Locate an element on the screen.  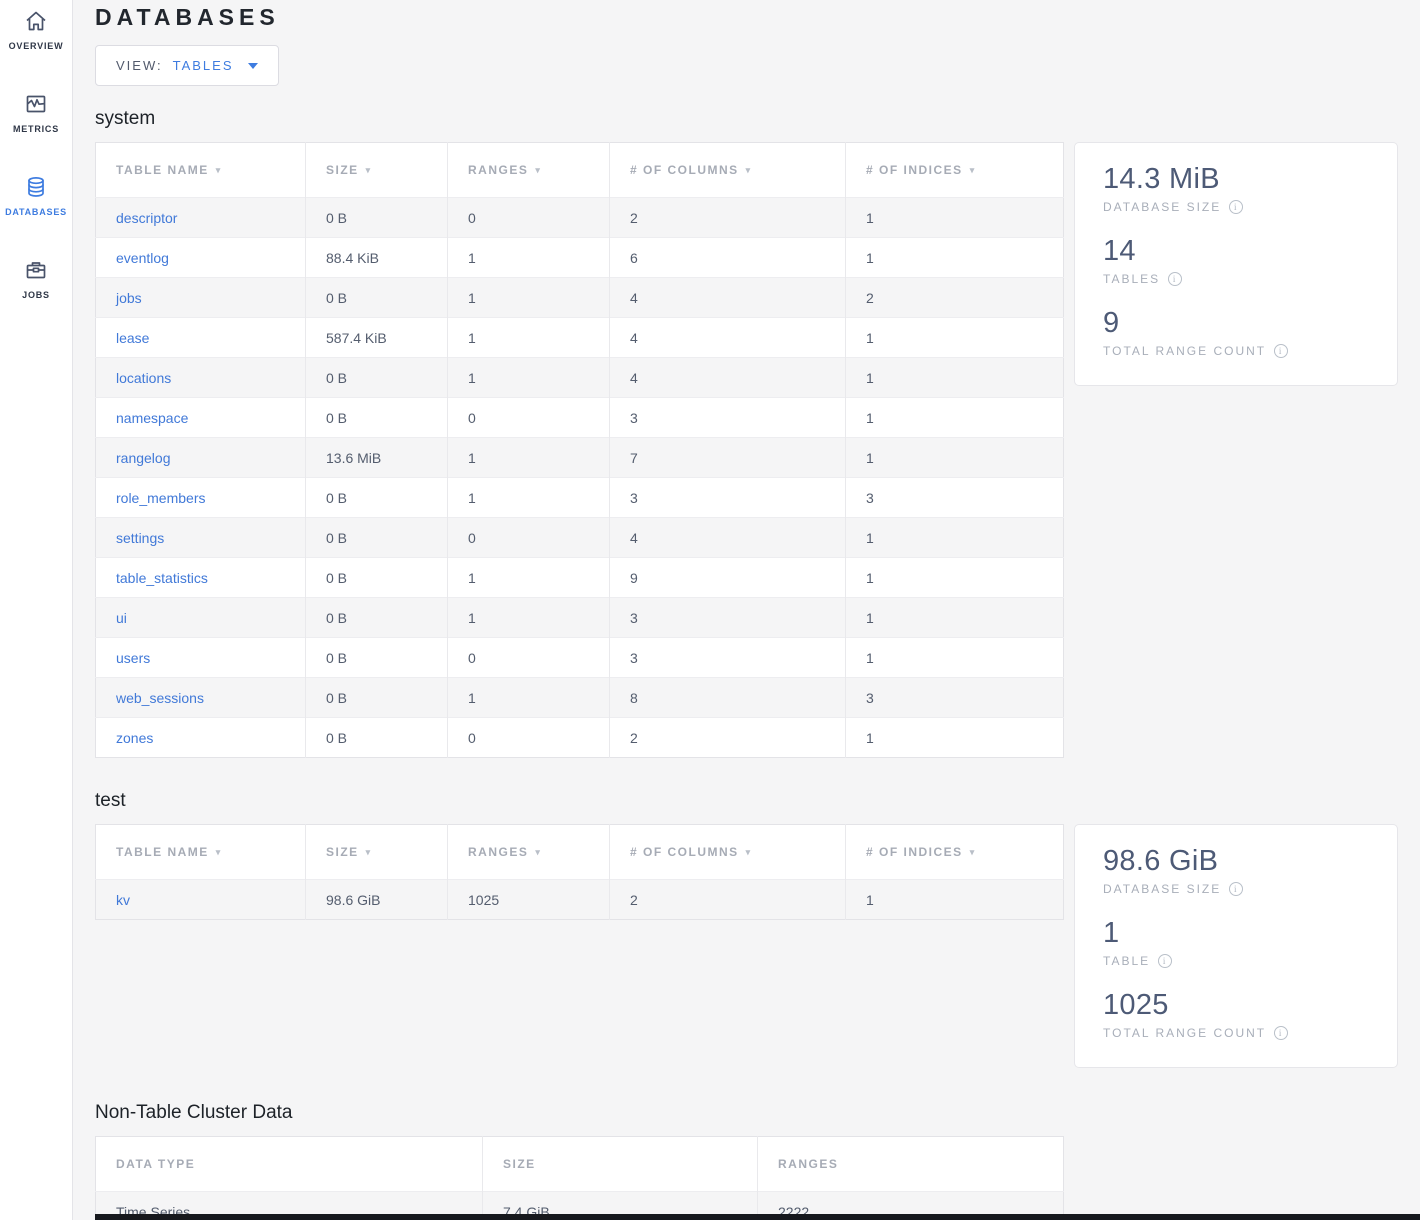
view-dropdown: VIEW: TABLES is located at coordinates (187, 65).